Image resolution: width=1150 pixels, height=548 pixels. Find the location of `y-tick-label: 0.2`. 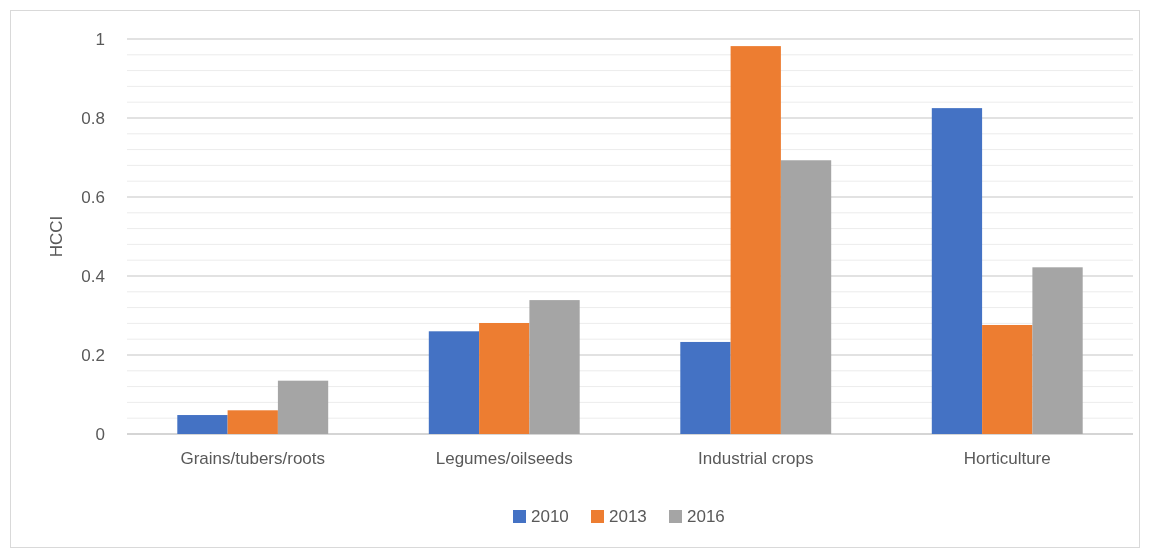

y-tick-label: 0.2 is located at coordinates (93, 355).